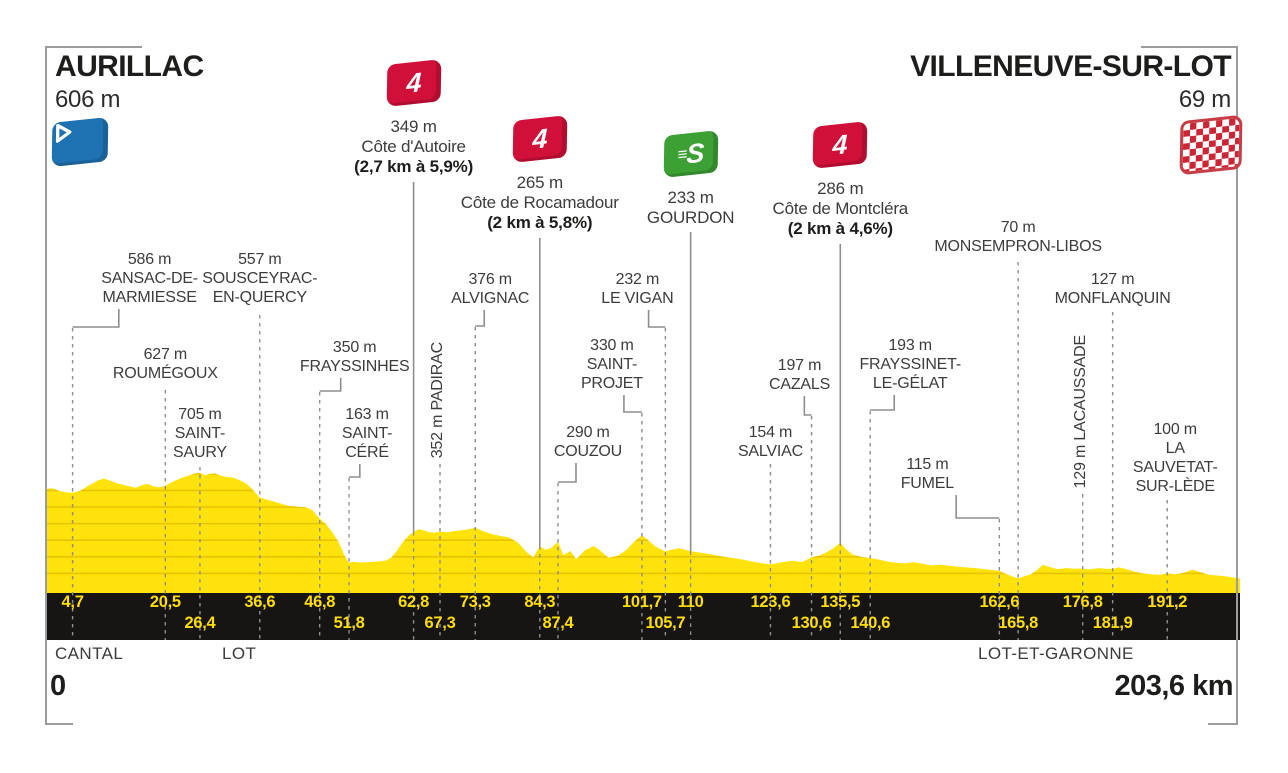 The width and height of the screenshot is (1288, 773). What do you see at coordinates (437, 399) in the screenshot?
I see `waypoint-text: 352 m PADIRAC` at bounding box center [437, 399].